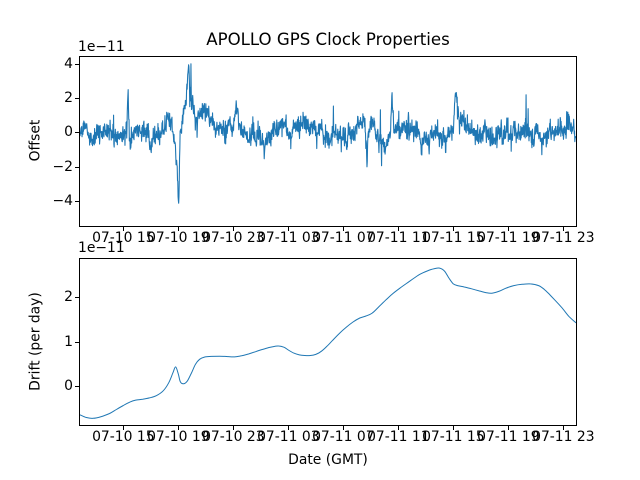 This screenshot has height=480, width=640. What do you see at coordinates (328, 460) in the screenshot?
I see `x-axis-label: Date (GMT)` at bounding box center [328, 460].